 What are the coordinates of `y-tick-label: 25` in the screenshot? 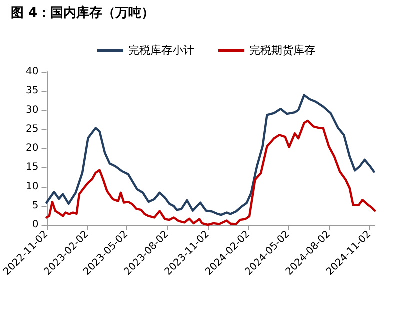 It's located at (32, 129).